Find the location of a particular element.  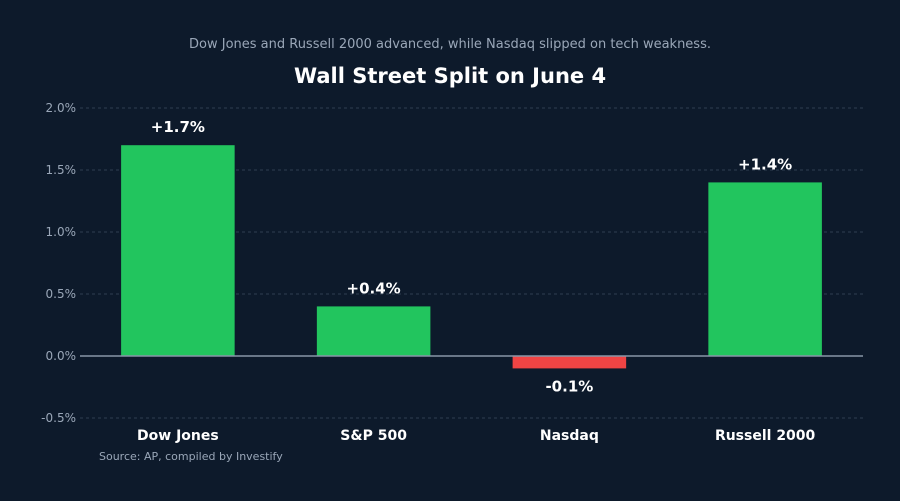

data-label: +1.4% is located at coordinates (765, 164).